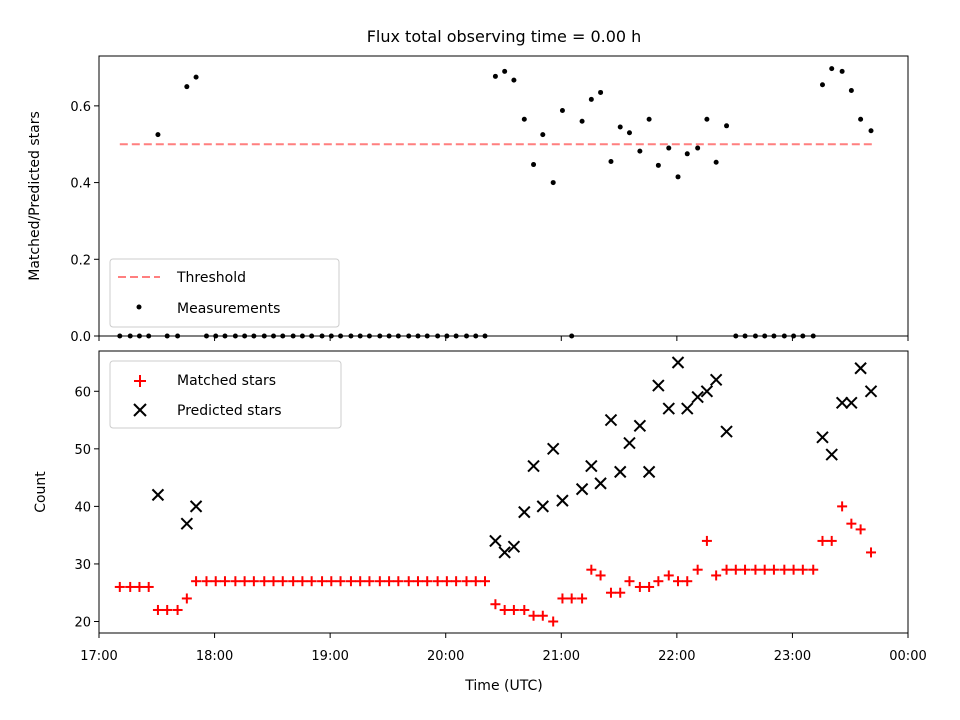 The width and height of the screenshot is (960, 720). What do you see at coordinates (35, 196) in the screenshot?
I see `ratio-y-axis-label: Matched/Predicted stars` at bounding box center [35, 196].